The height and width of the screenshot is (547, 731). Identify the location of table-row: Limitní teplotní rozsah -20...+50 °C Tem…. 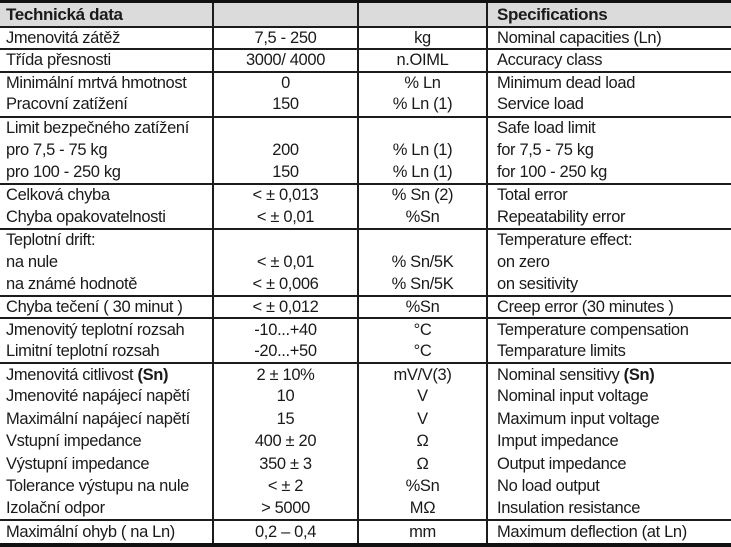
(365, 352).